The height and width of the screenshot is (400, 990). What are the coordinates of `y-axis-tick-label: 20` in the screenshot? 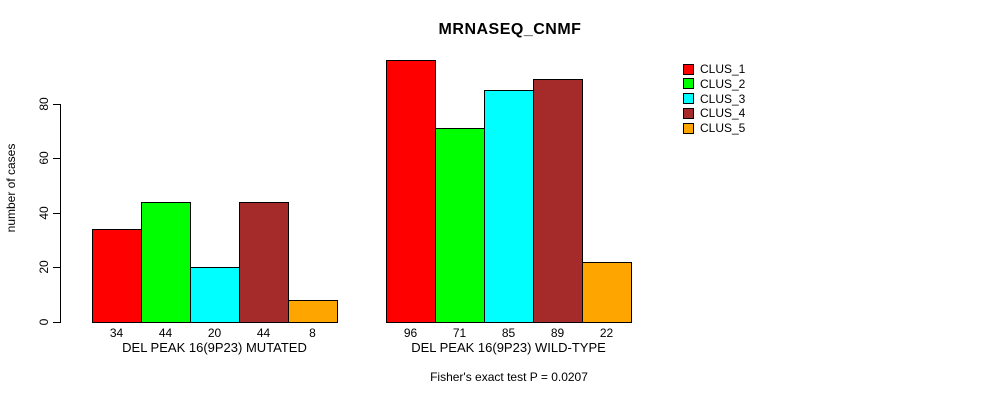 It's located at (44, 267).